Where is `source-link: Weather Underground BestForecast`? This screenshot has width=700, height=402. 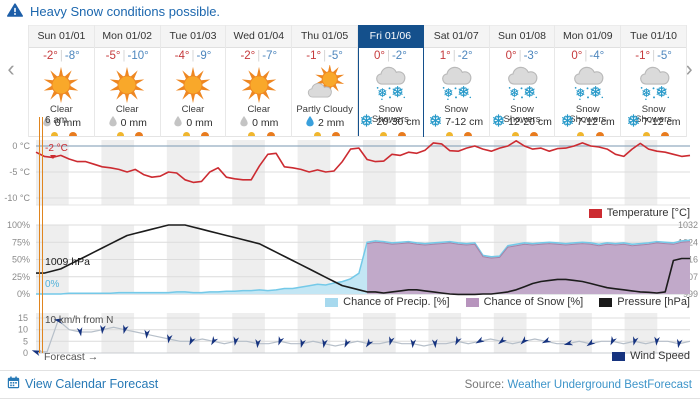
source-link: Weather Underground BestForecast is located at coordinates (599, 385).